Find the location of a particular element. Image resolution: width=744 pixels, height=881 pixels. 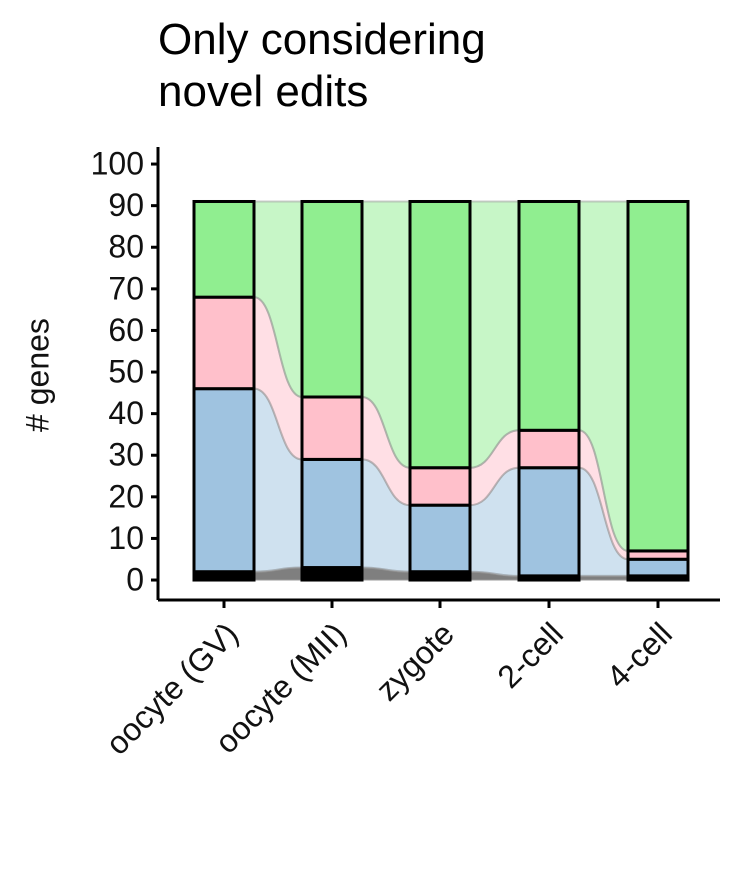

y-tick-label: 30 is located at coordinates (126, 455).